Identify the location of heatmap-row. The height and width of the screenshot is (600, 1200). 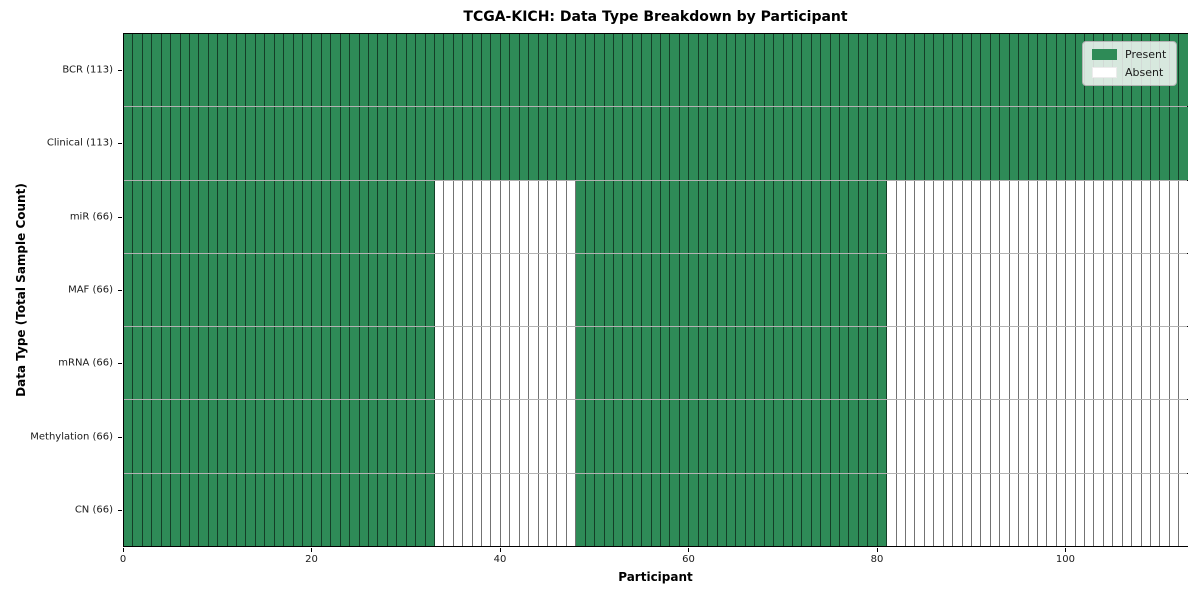
(656, 364).